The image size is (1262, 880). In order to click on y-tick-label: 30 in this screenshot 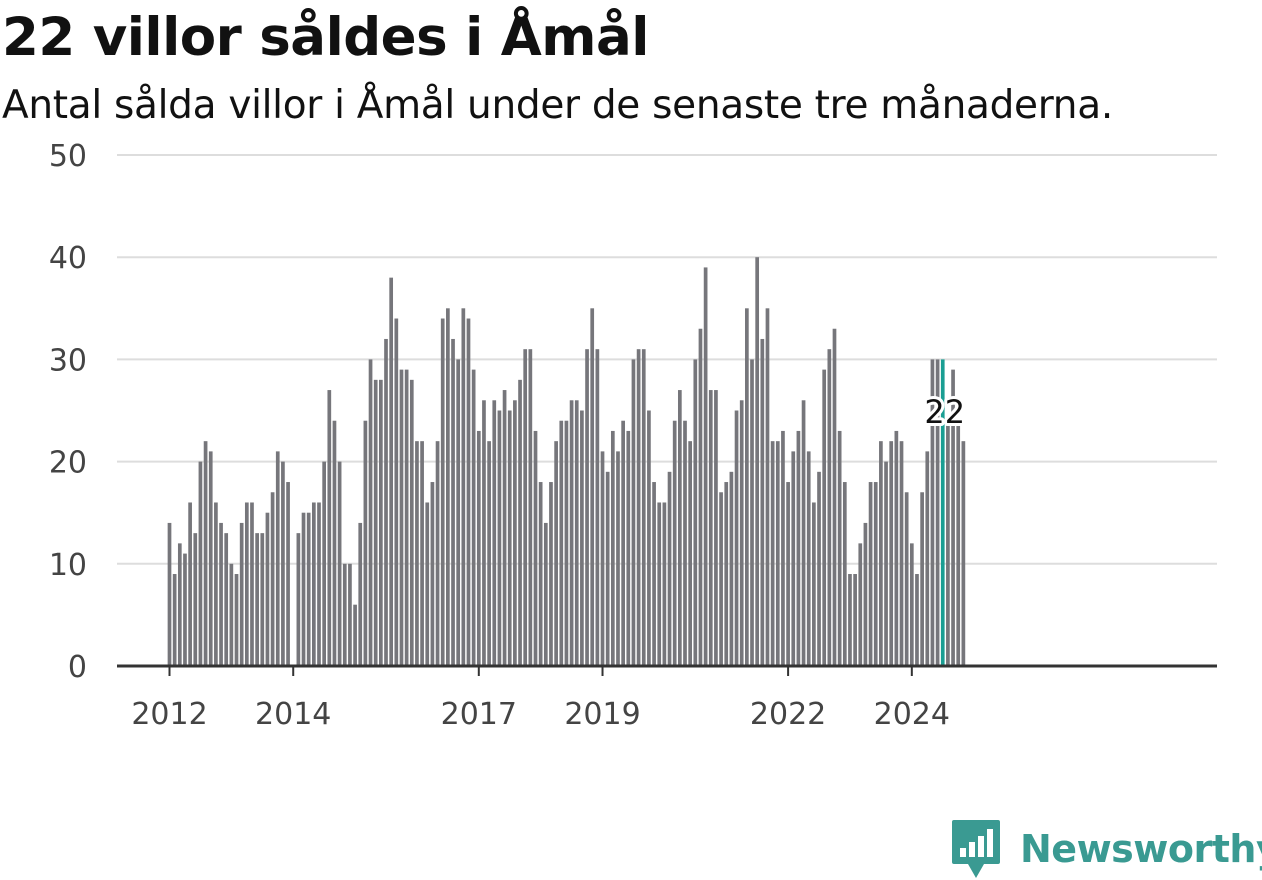, I will do `click(68, 360)`.